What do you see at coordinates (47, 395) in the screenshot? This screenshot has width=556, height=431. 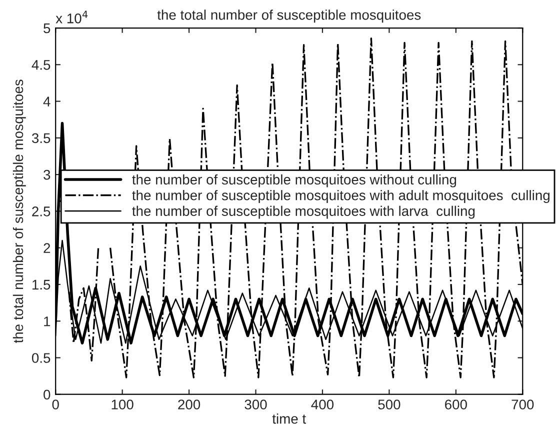 I see `y-tick-label: 0` at bounding box center [47, 395].